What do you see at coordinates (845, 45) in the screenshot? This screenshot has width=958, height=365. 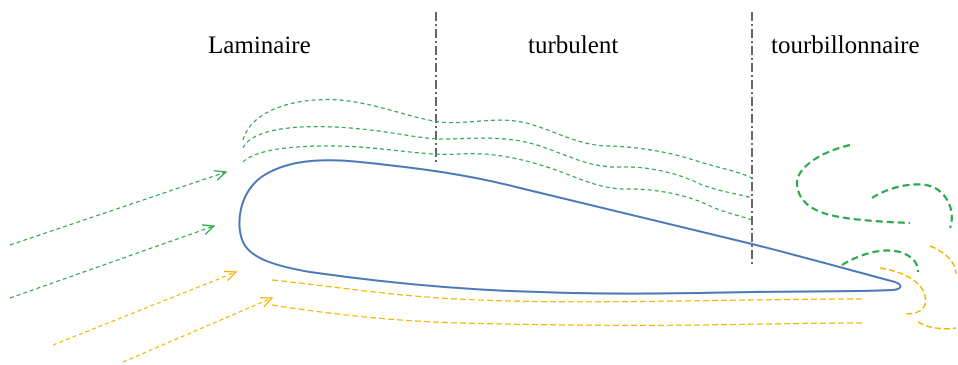 I see `vortex-region-label: tourbillonnaire` at bounding box center [845, 45].